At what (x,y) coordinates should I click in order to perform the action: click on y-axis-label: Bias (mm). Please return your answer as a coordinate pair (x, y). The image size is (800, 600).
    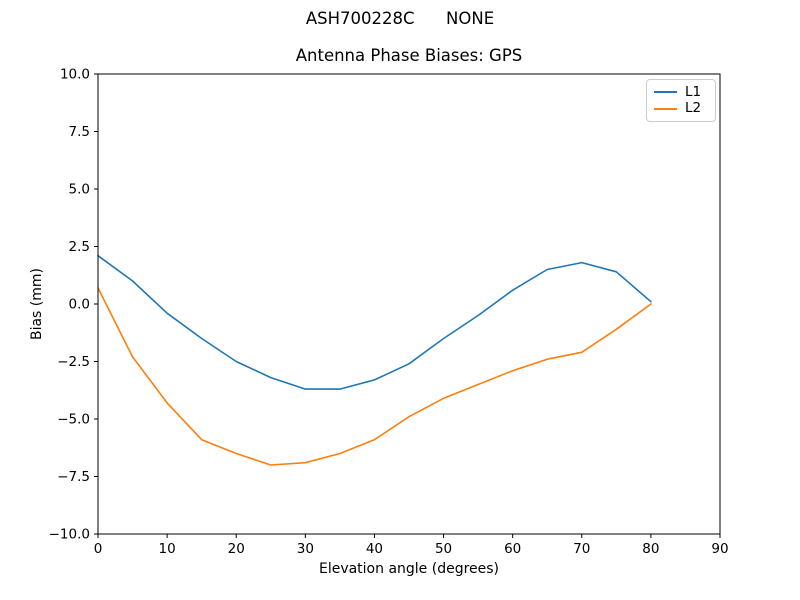
    Looking at the image, I should click on (37, 304).